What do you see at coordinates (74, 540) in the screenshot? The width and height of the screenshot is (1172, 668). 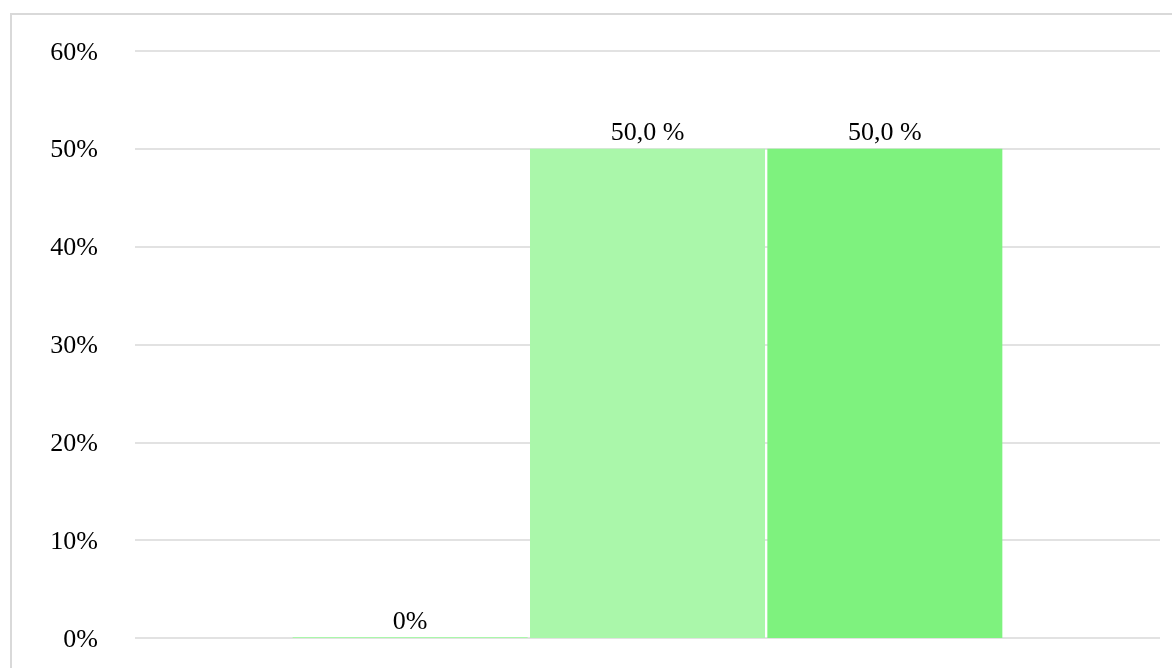 I see `y-tick-label: 10%` at bounding box center [74, 540].